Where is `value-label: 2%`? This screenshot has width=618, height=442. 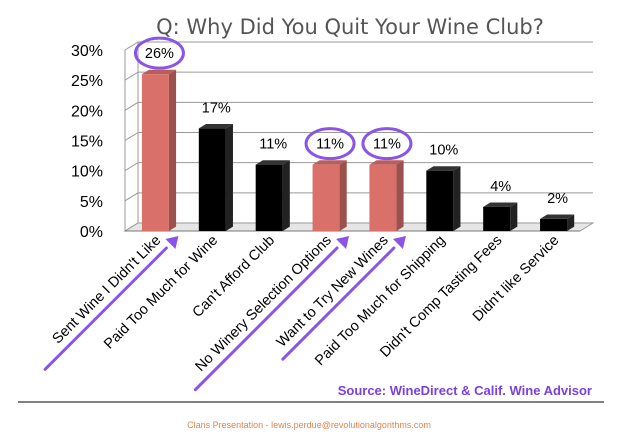 value-label: 2% is located at coordinates (557, 199).